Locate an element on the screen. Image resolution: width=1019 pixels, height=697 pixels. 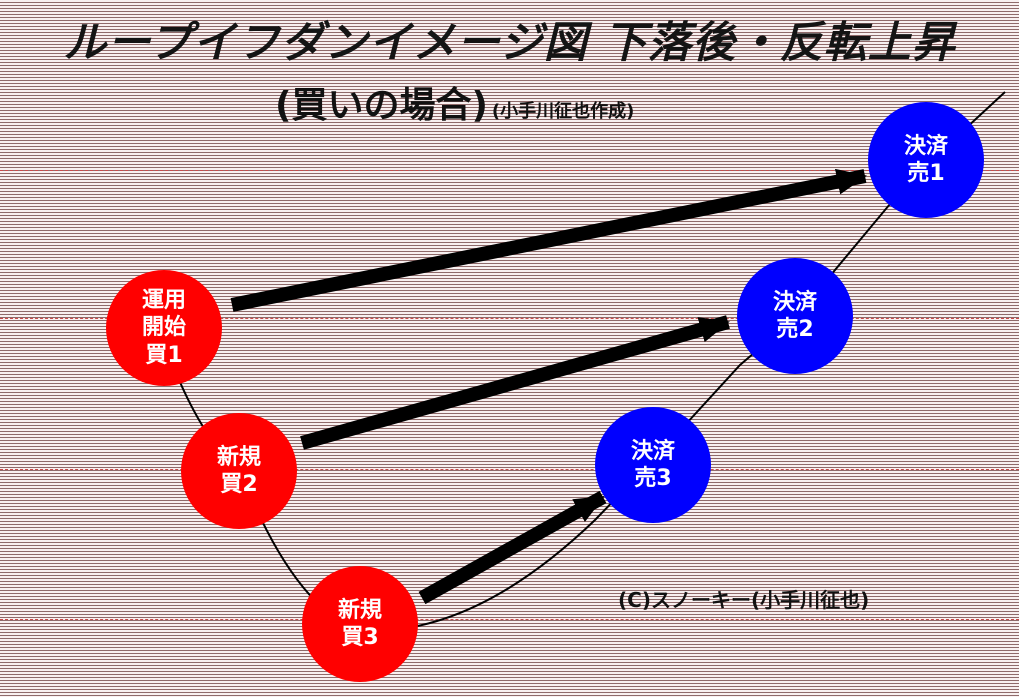
arrow-buy2-to-sell2 is located at coordinates (515, 382).